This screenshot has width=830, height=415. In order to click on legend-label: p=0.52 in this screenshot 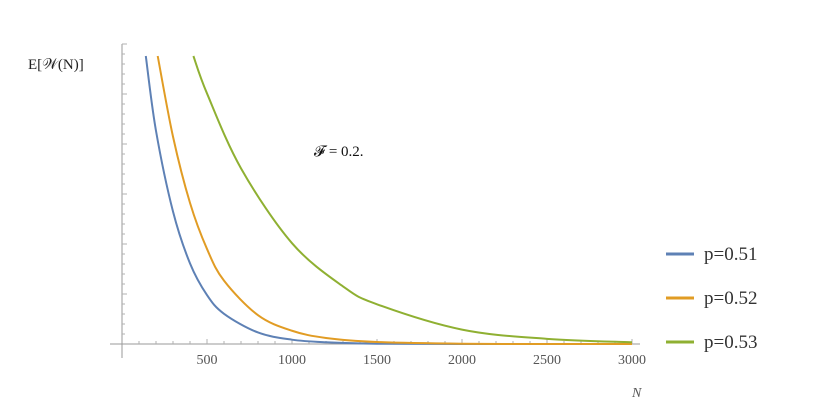, I will do `click(730, 298)`.